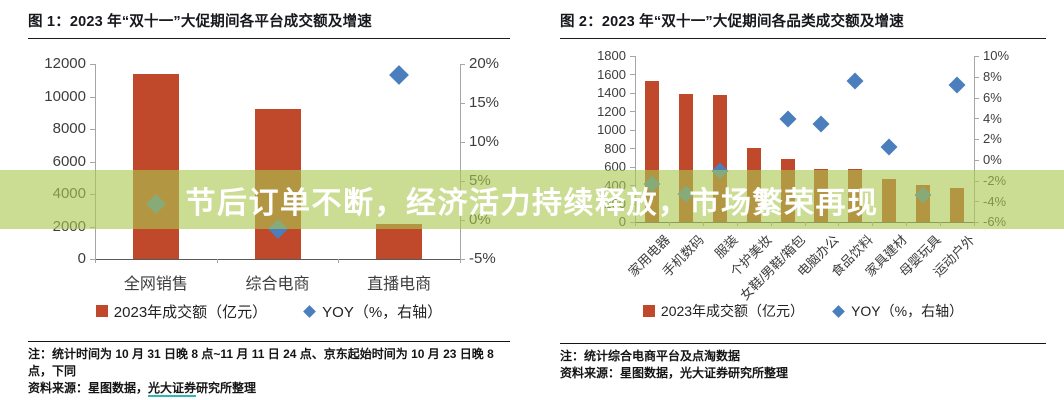 This screenshot has width=1064, height=400. What do you see at coordinates (65, 64) in the screenshot?
I see `y-axis-left-label: 12000` at bounding box center [65, 64].